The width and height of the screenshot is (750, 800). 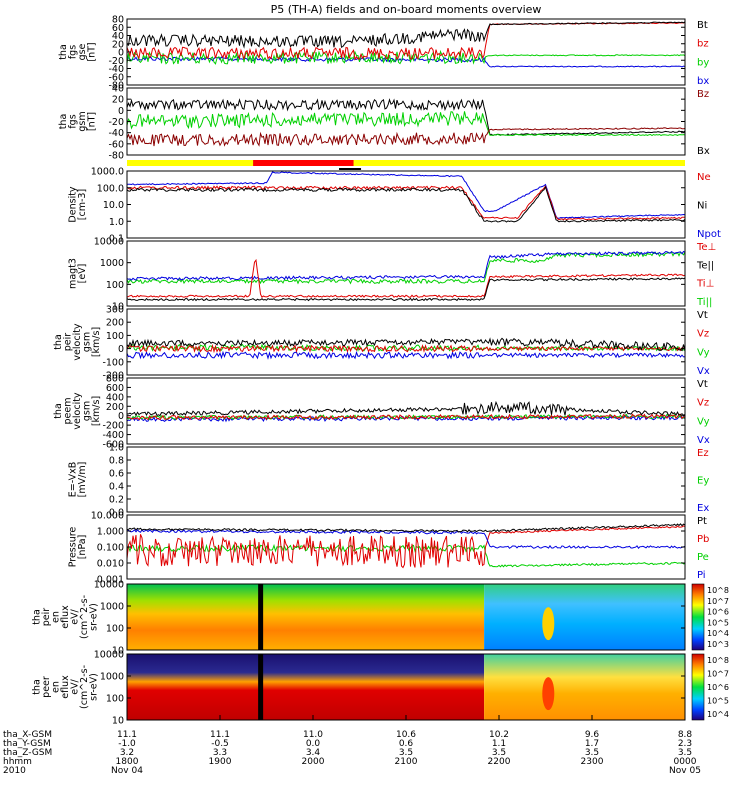 I want to click on legend-entry: Ni, so click(x=702, y=206).